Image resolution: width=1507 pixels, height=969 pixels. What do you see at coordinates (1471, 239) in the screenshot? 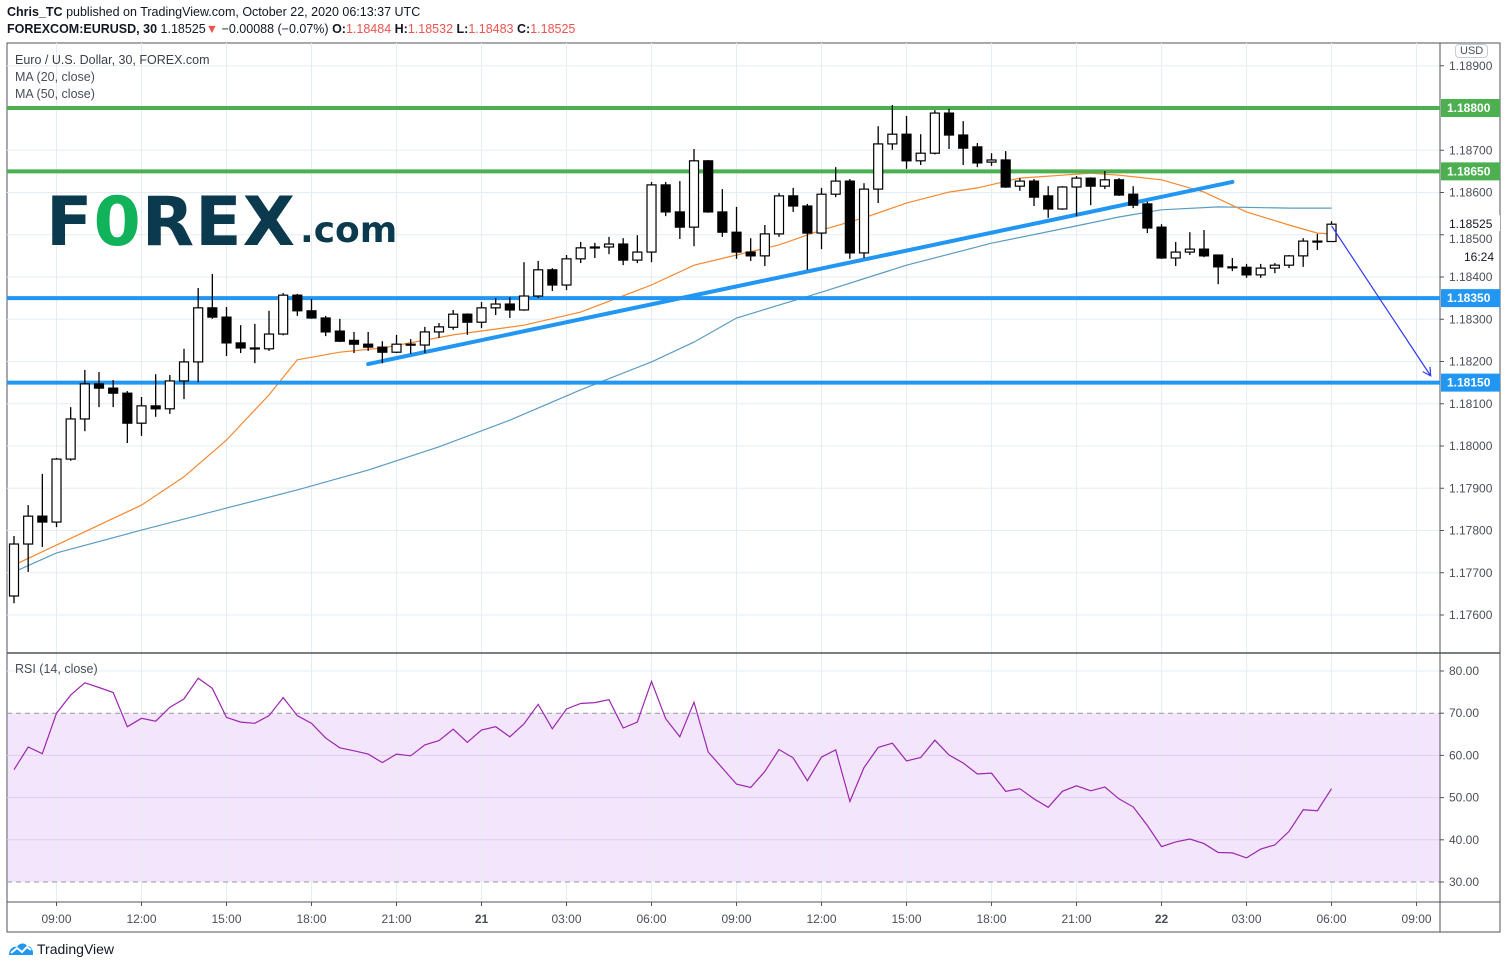
I see `price-axis-label: 1.18500` at bounding box center [1471, 239].